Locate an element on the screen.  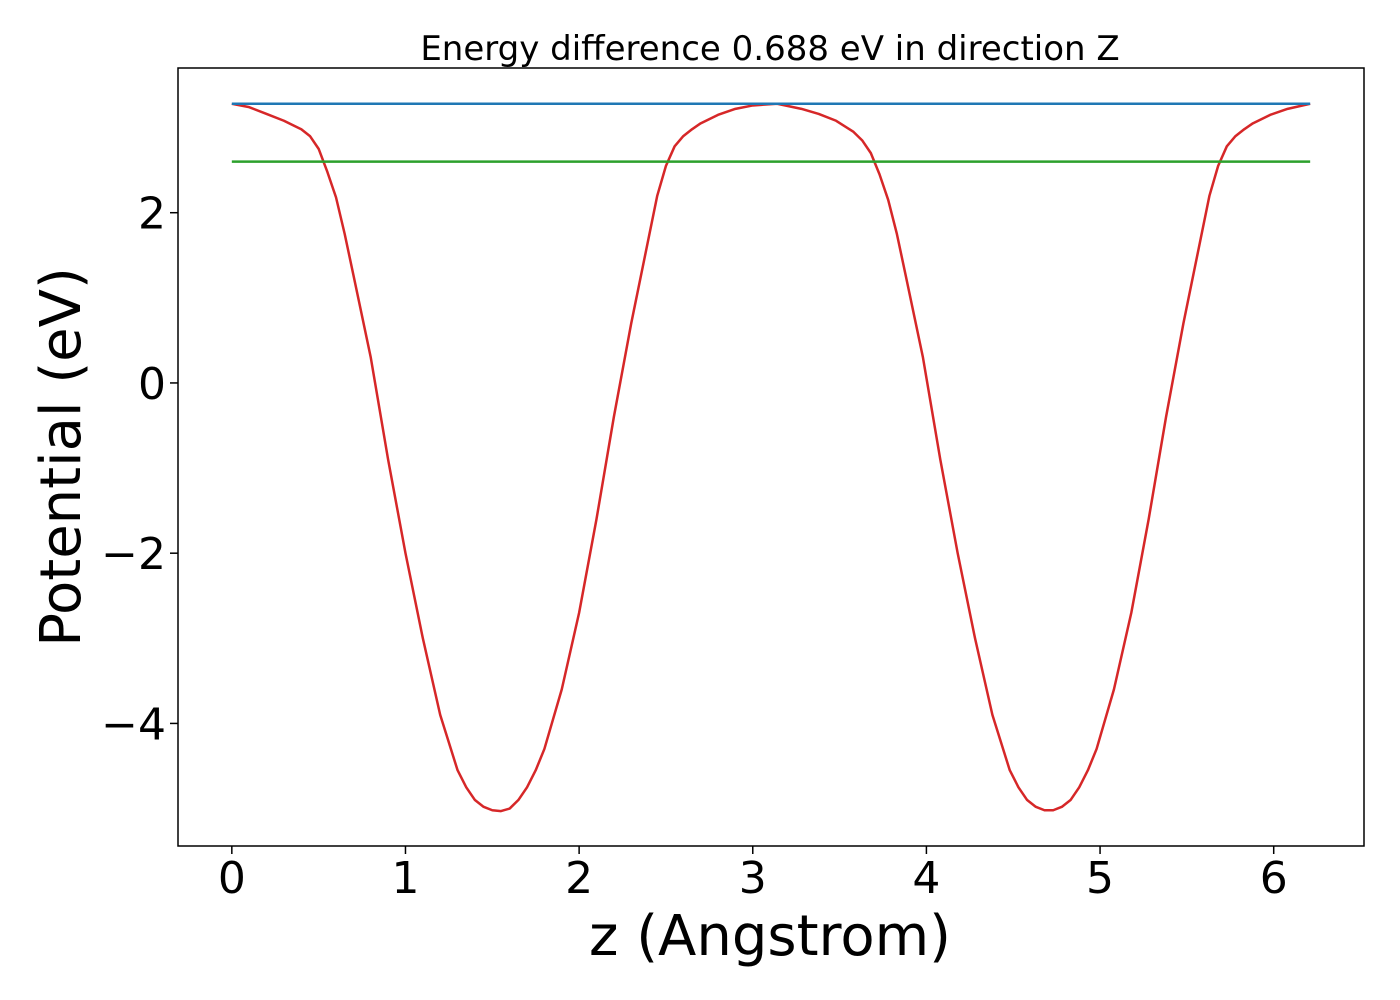
x-tick-label: 5 is located at coordinates (1100, 878).